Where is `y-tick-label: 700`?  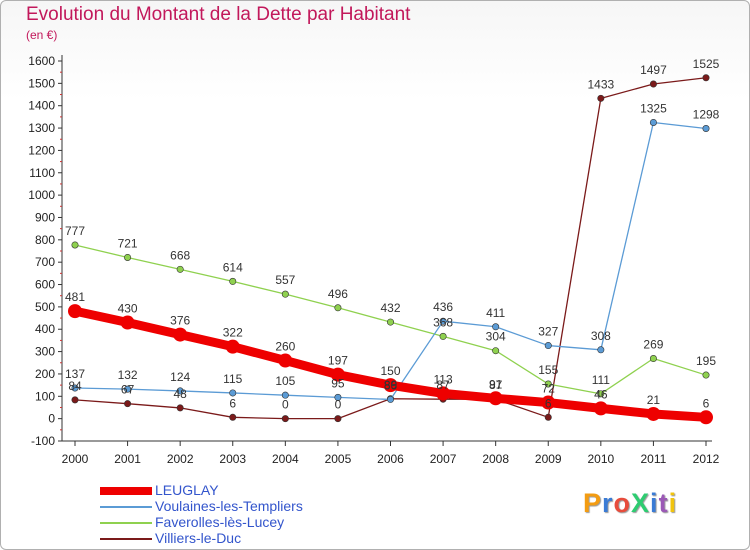
y-tick-label: 700 is located at coordinates (45, 262).